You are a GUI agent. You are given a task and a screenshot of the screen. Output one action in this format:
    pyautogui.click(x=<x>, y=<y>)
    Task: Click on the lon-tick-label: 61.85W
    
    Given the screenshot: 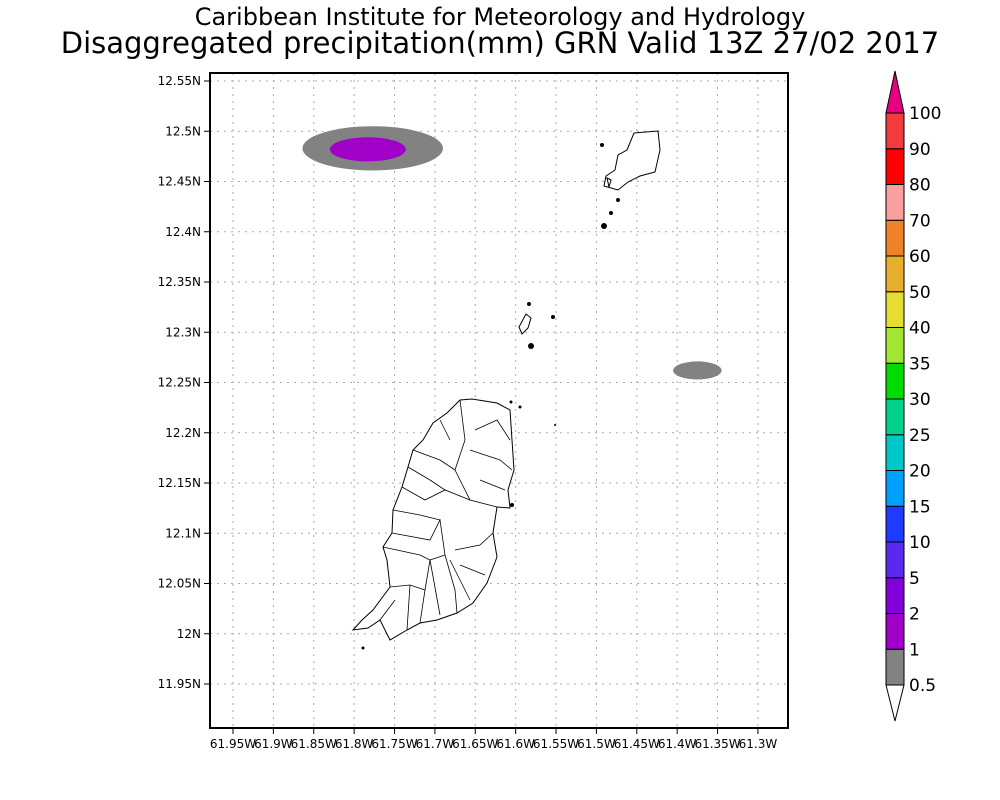 What is the action you would take?
    pyautogui.click(x=314, y=744)
    